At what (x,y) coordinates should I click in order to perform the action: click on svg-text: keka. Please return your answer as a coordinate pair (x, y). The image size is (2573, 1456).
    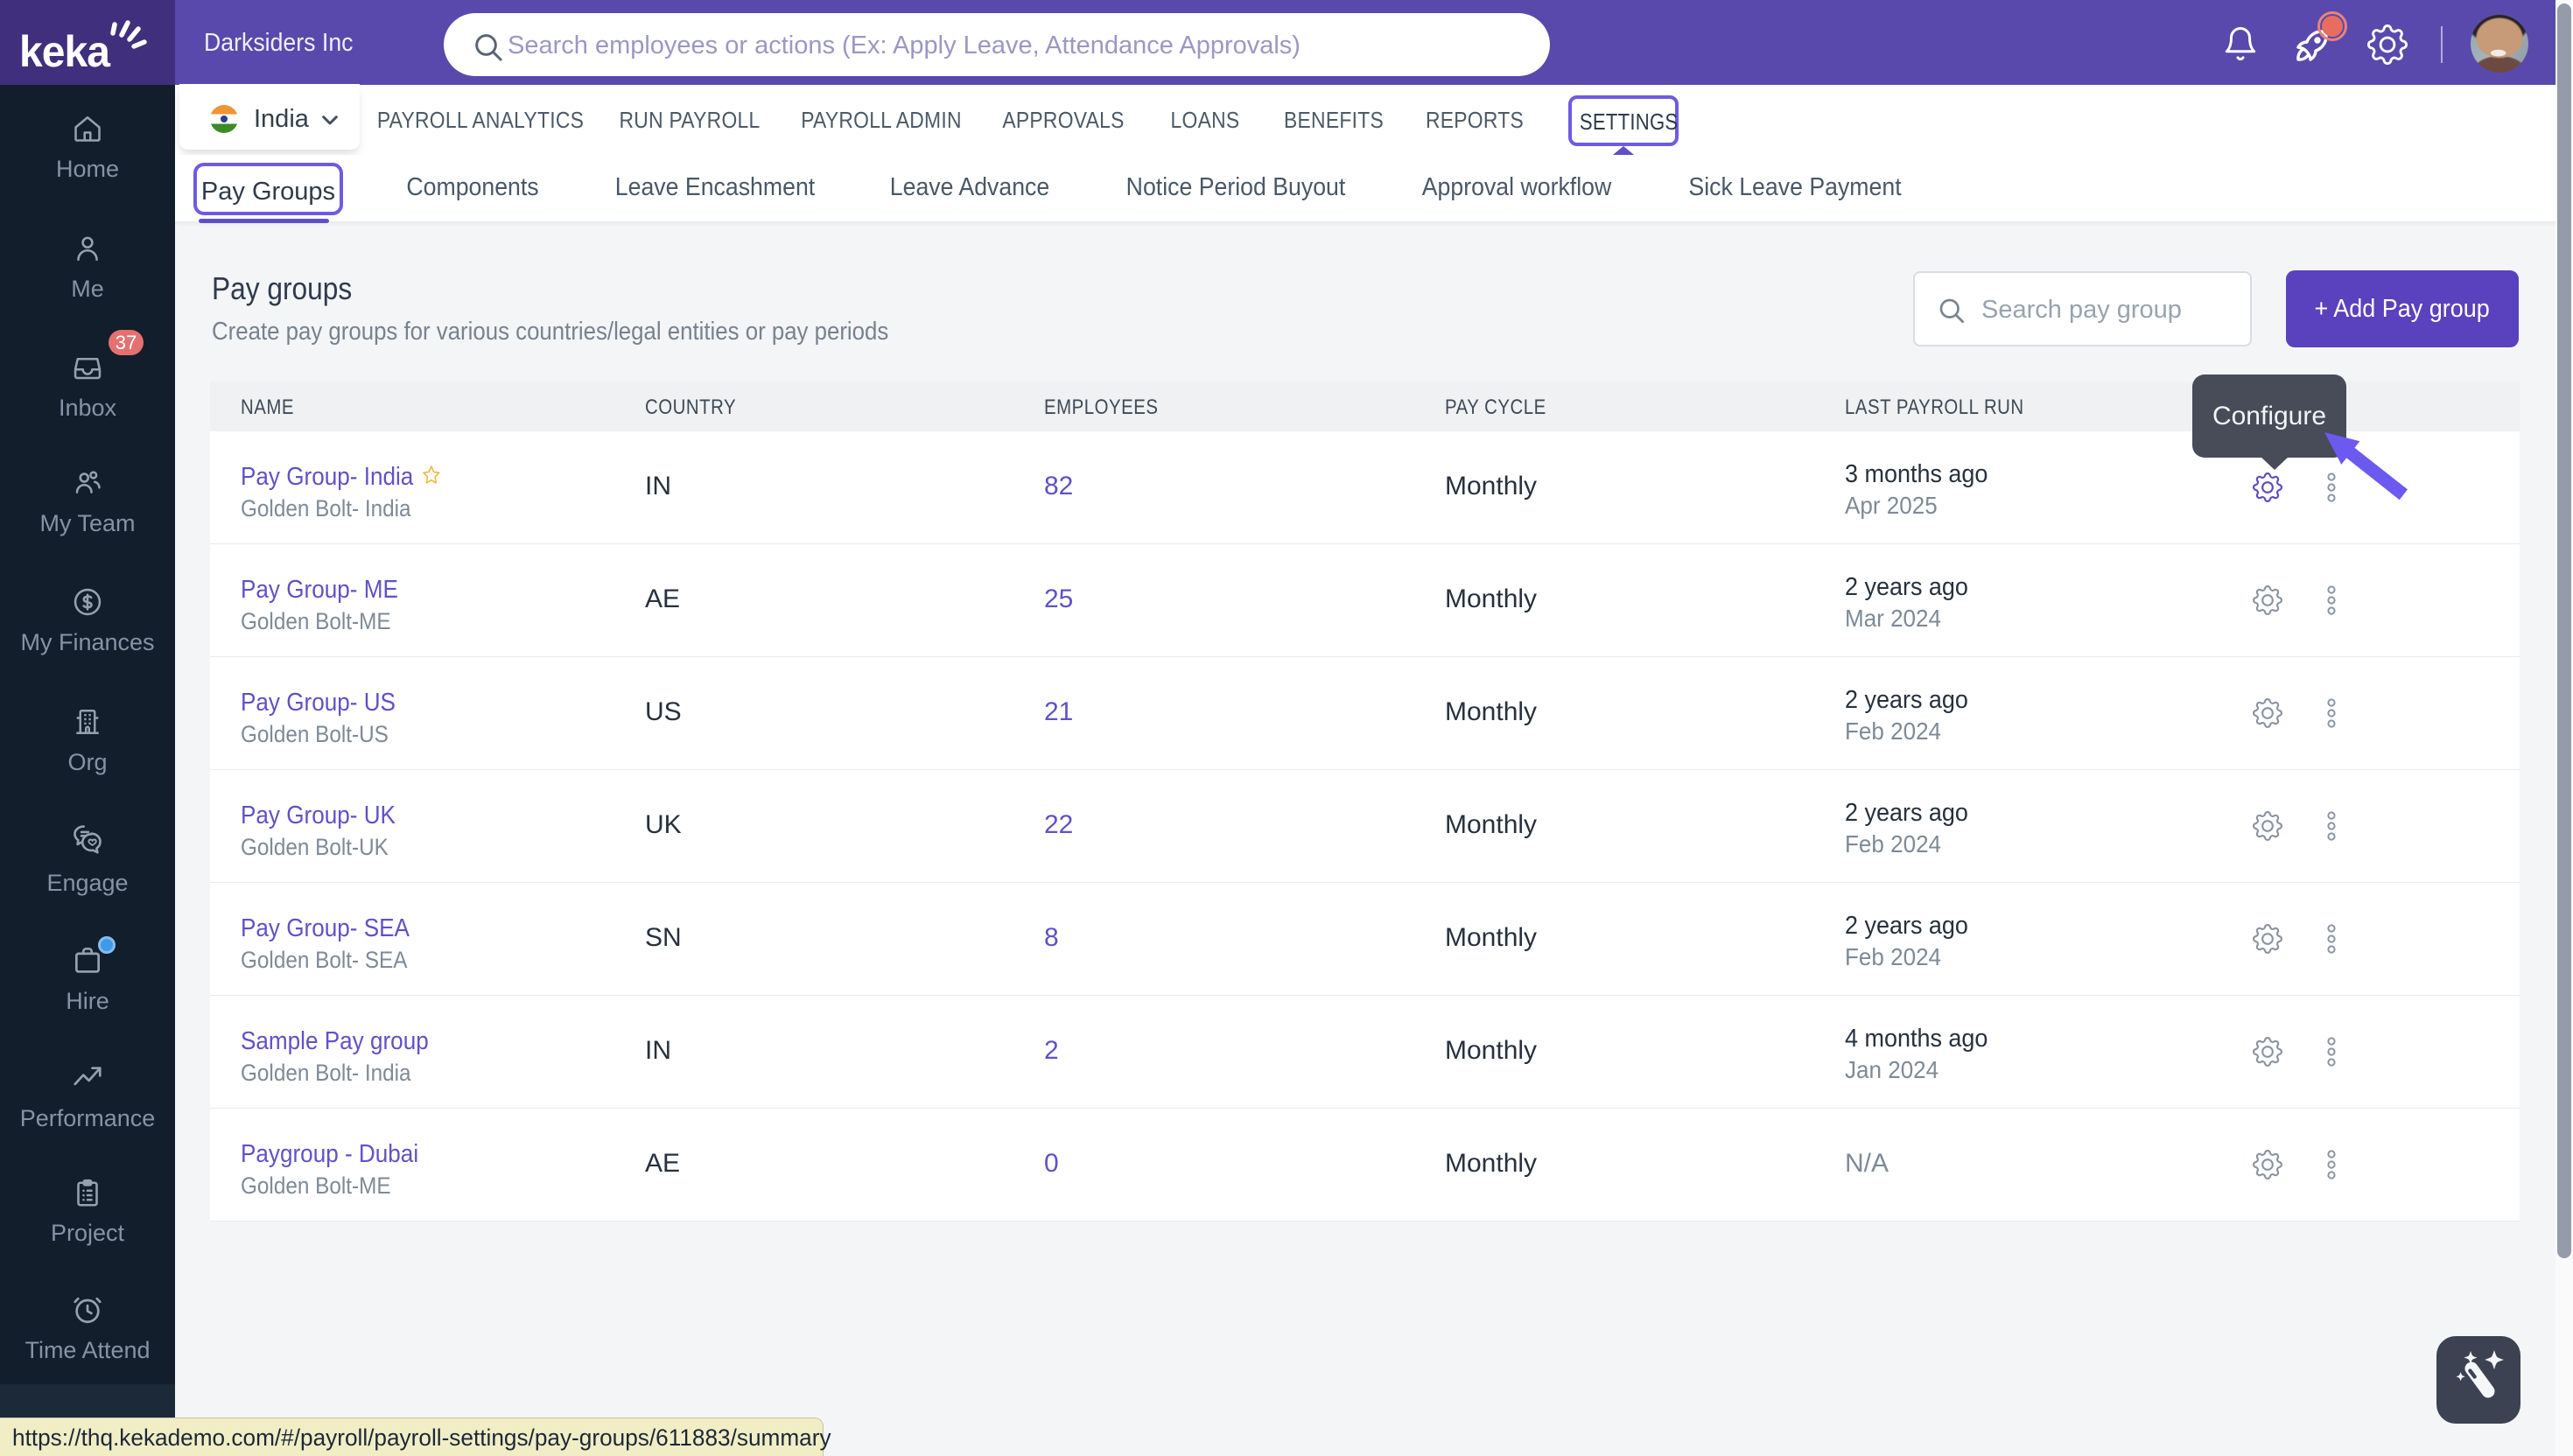
    Looking at the image, I should click on (65, 52).